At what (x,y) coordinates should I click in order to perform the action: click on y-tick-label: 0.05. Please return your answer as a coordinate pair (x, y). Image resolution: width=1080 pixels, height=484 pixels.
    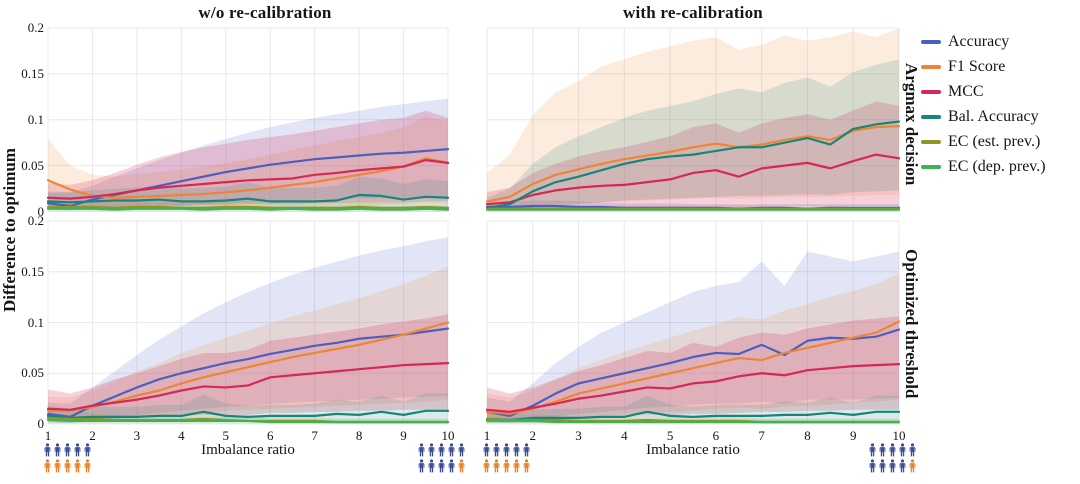
    Looking at the image, I should click on (32, 165).